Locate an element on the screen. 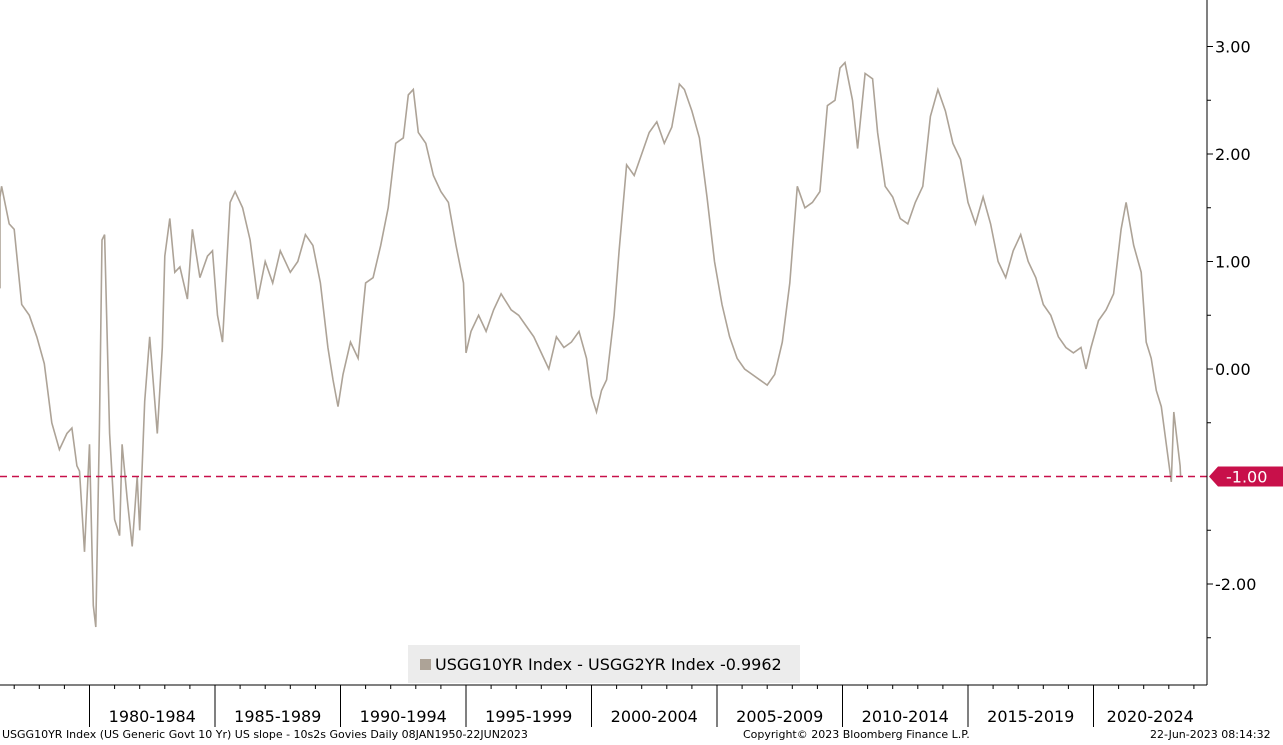 Image resolution: width=1283 pixels, height=745 pixels. y-ticks: 3.00 2.00 1.00 0.00 -2.00 is located at coordinates (1231, 338).